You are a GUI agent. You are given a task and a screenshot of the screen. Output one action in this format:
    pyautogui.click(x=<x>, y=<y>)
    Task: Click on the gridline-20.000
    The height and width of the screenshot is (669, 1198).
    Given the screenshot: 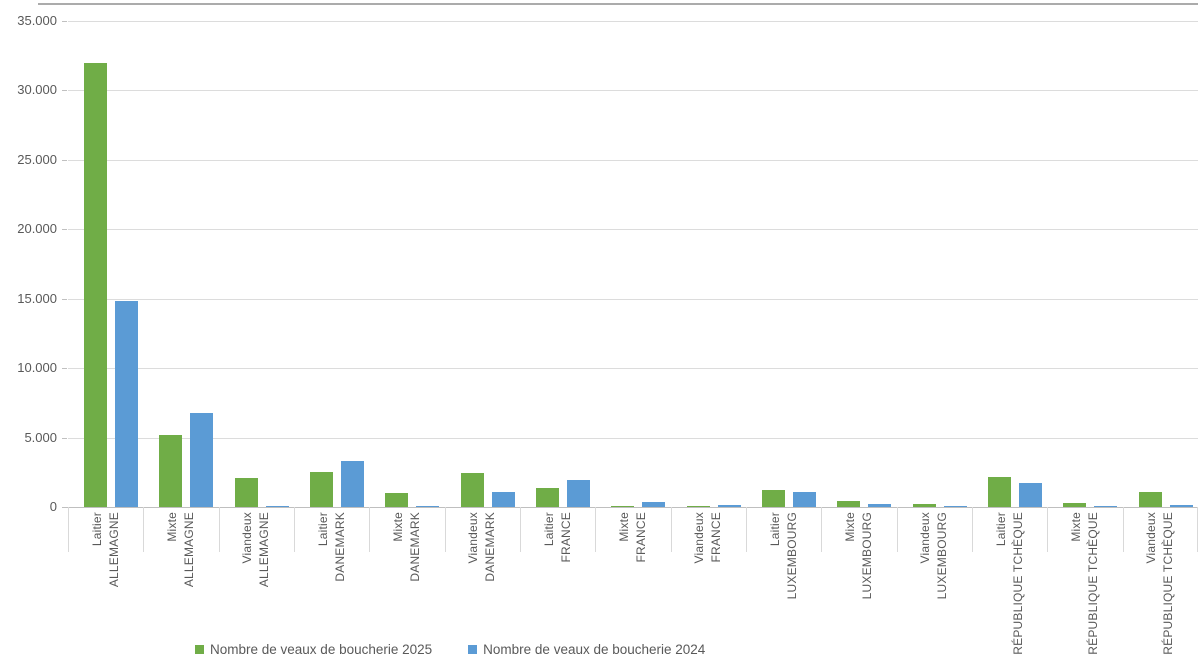 What is the action you would take?
    pyautogui.click(x=633, y=230)
    